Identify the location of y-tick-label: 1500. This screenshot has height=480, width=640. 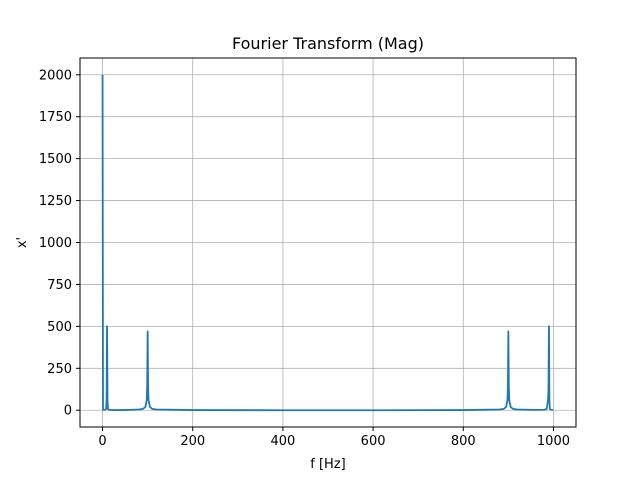
(55, 159).